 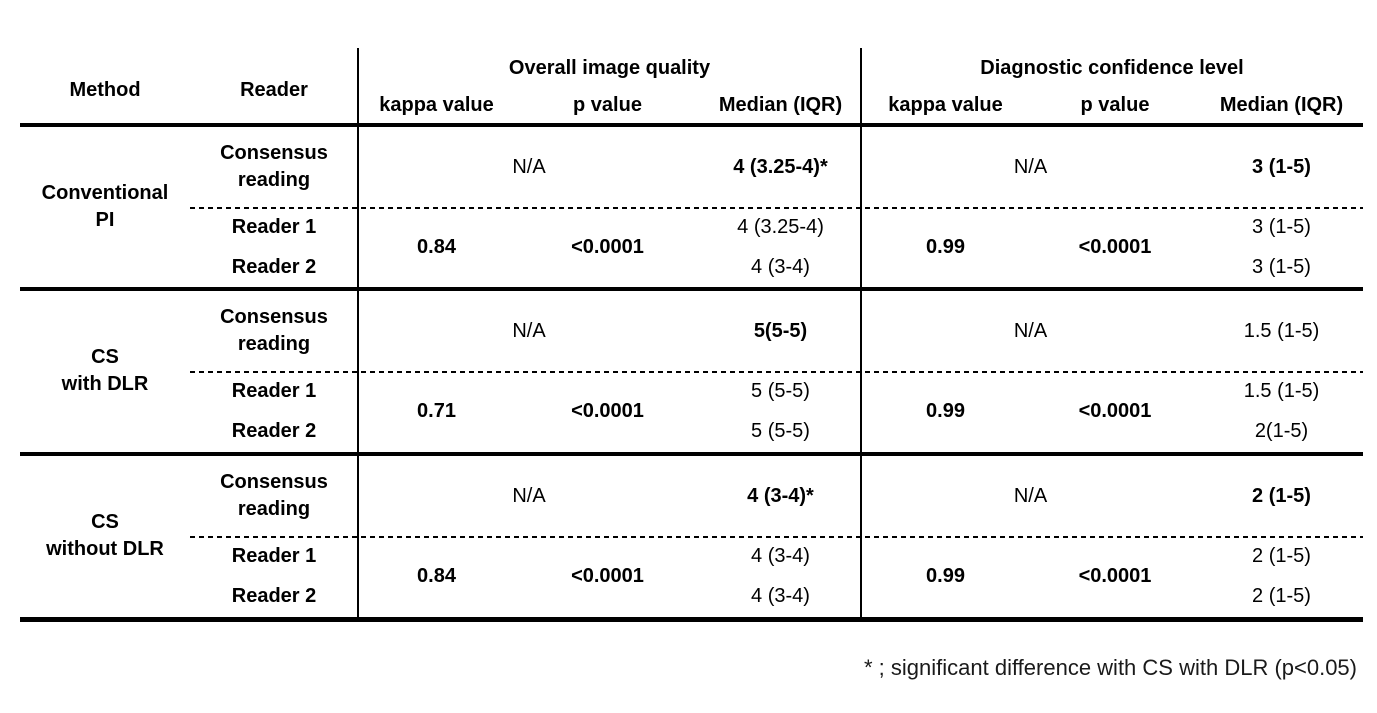 I want to click on consensus-median-cell: 3 (1-5), so click(x=1281, y=166).